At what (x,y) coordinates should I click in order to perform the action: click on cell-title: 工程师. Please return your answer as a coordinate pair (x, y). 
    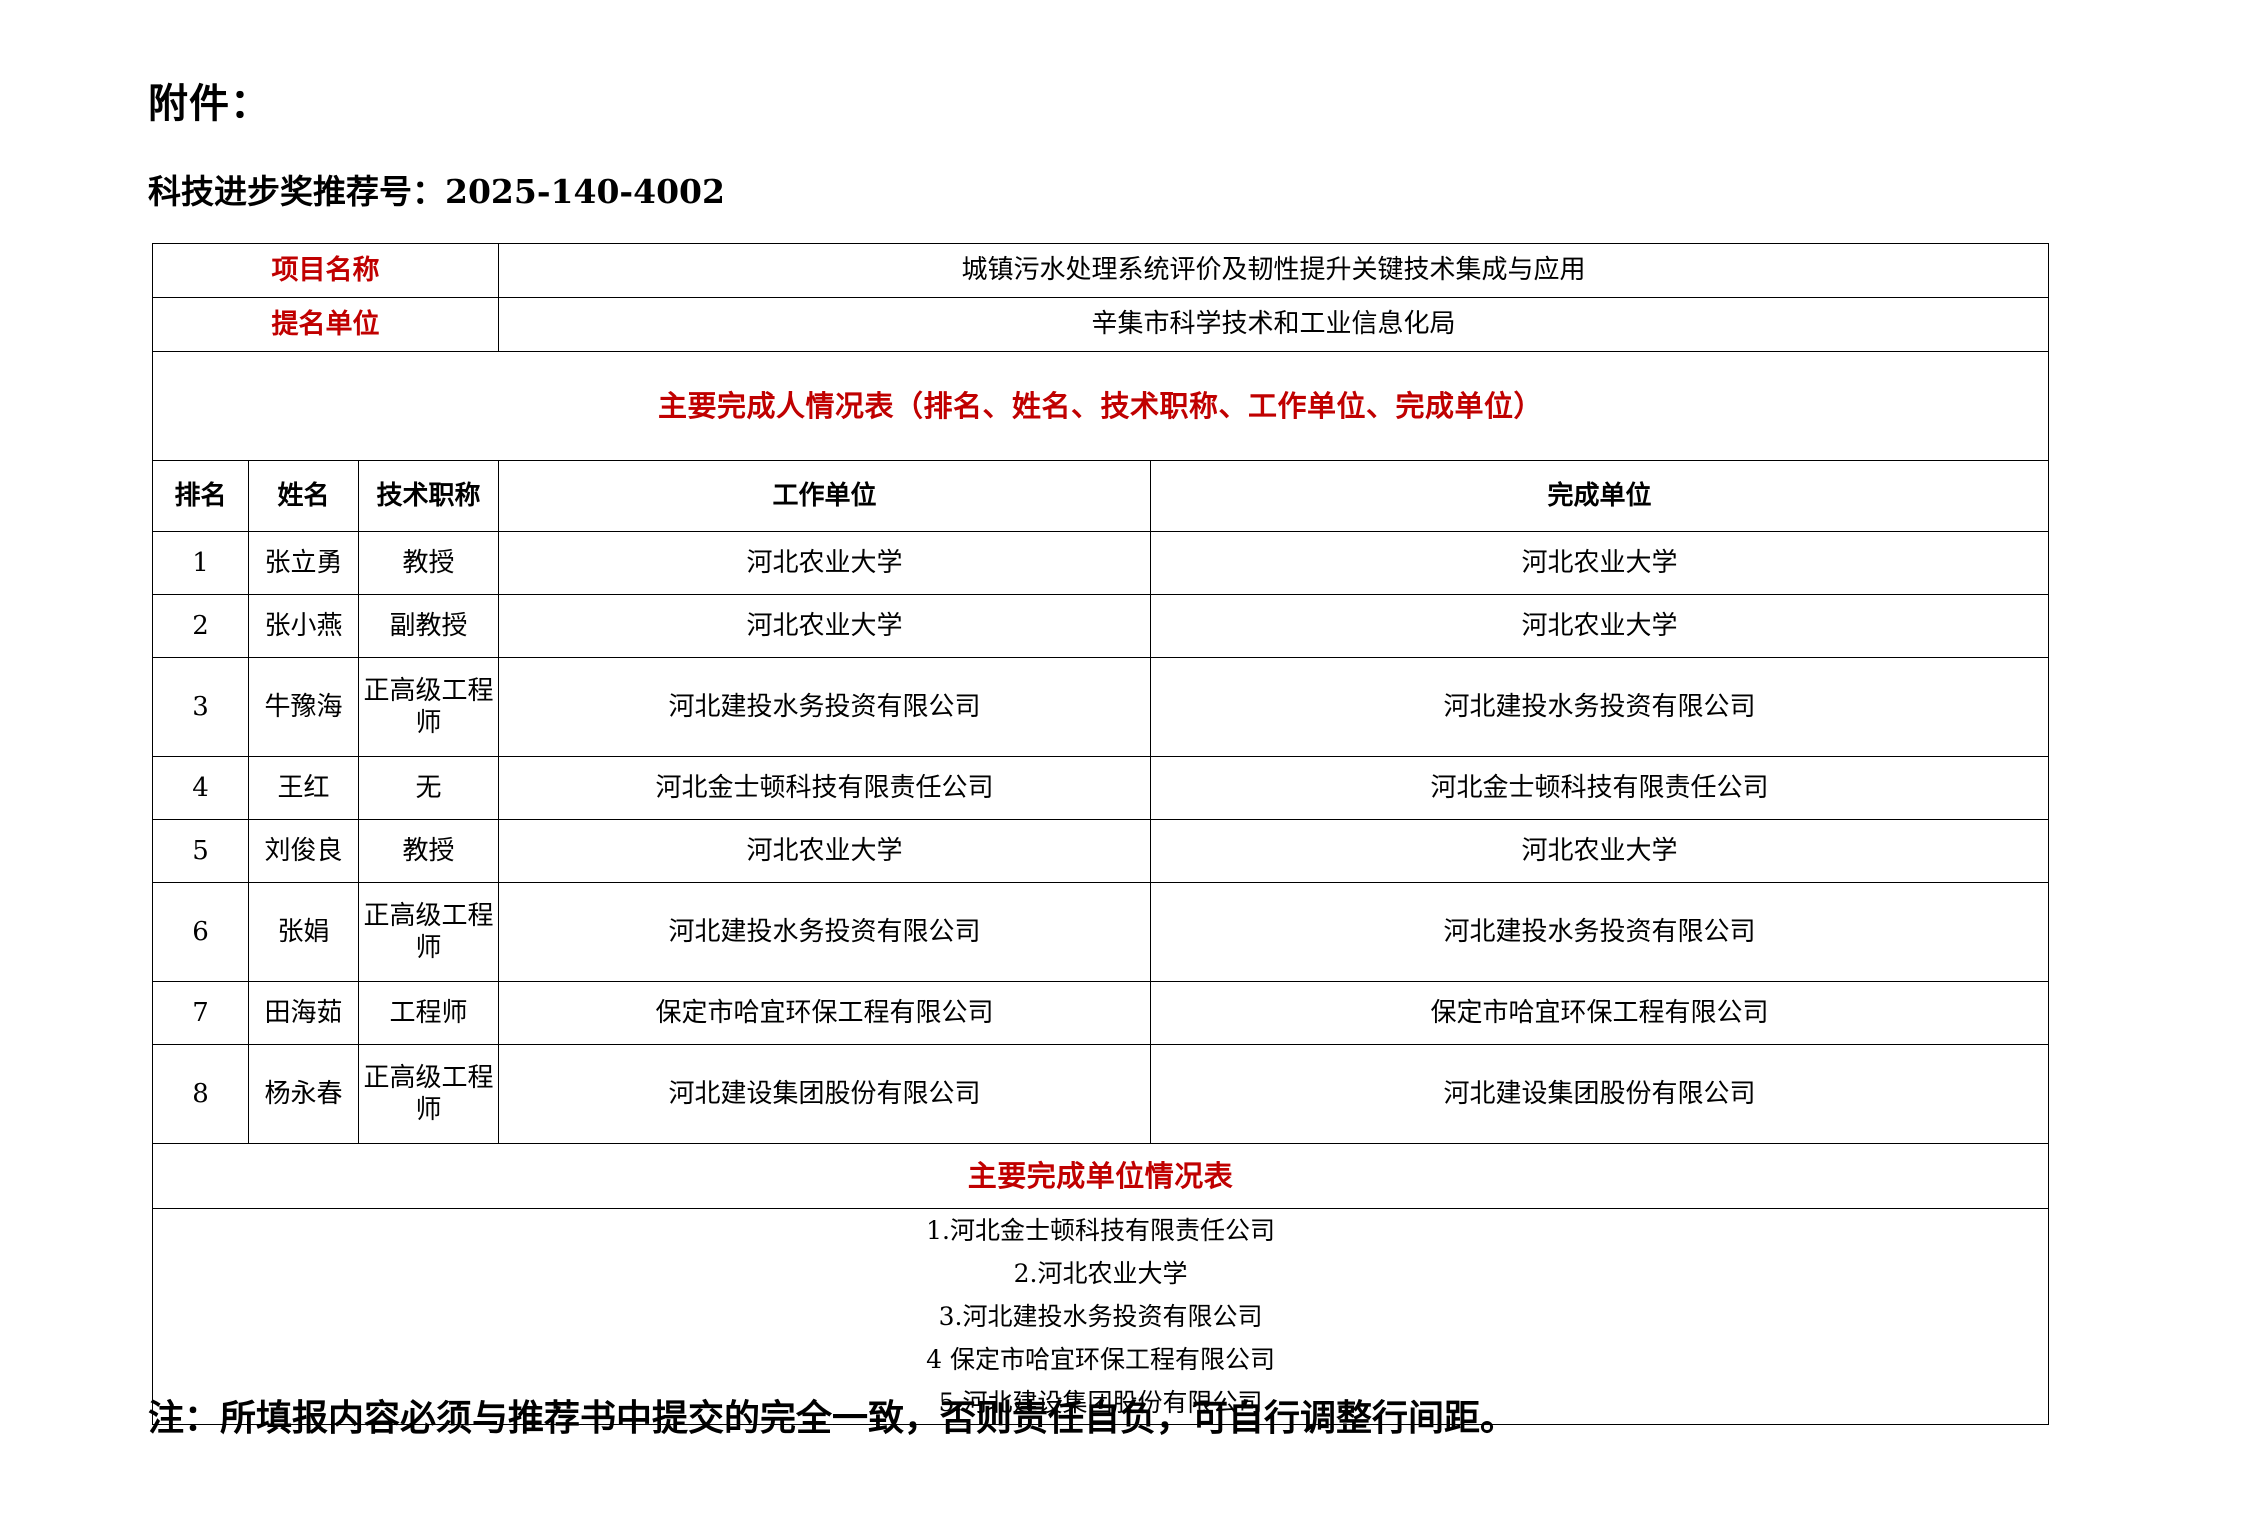
    Looking at the image, I should click on (428, 1013).